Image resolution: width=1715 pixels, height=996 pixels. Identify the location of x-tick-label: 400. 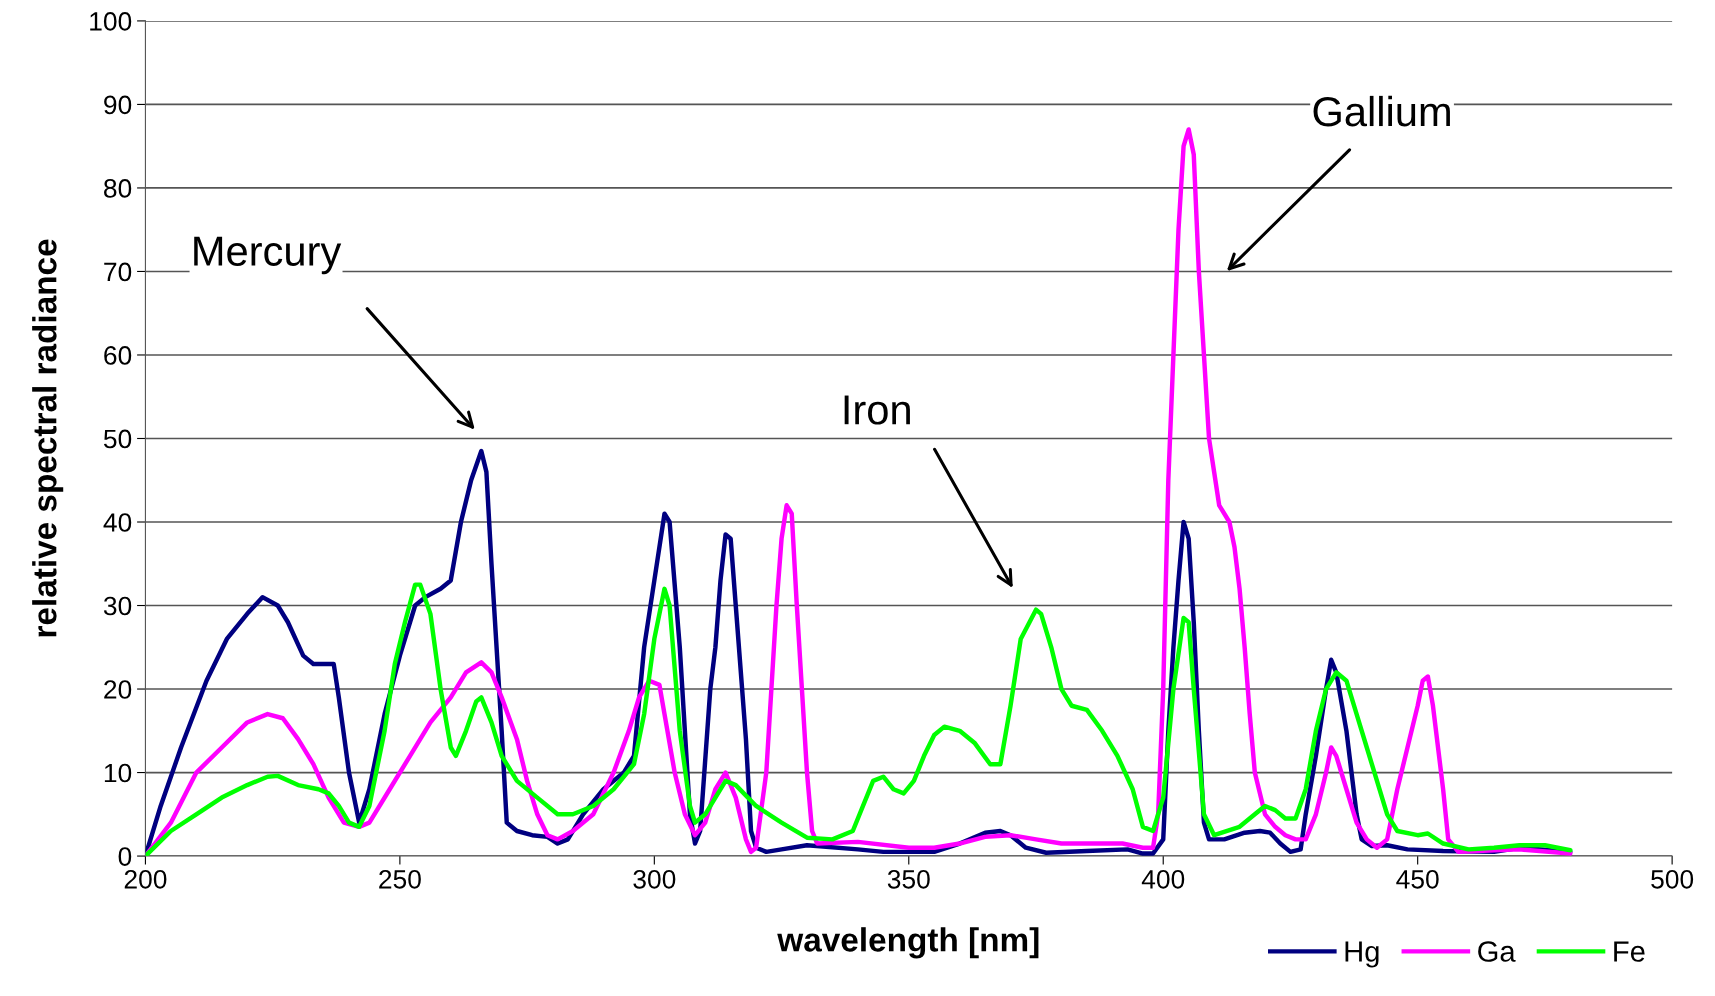
(1163, 879).